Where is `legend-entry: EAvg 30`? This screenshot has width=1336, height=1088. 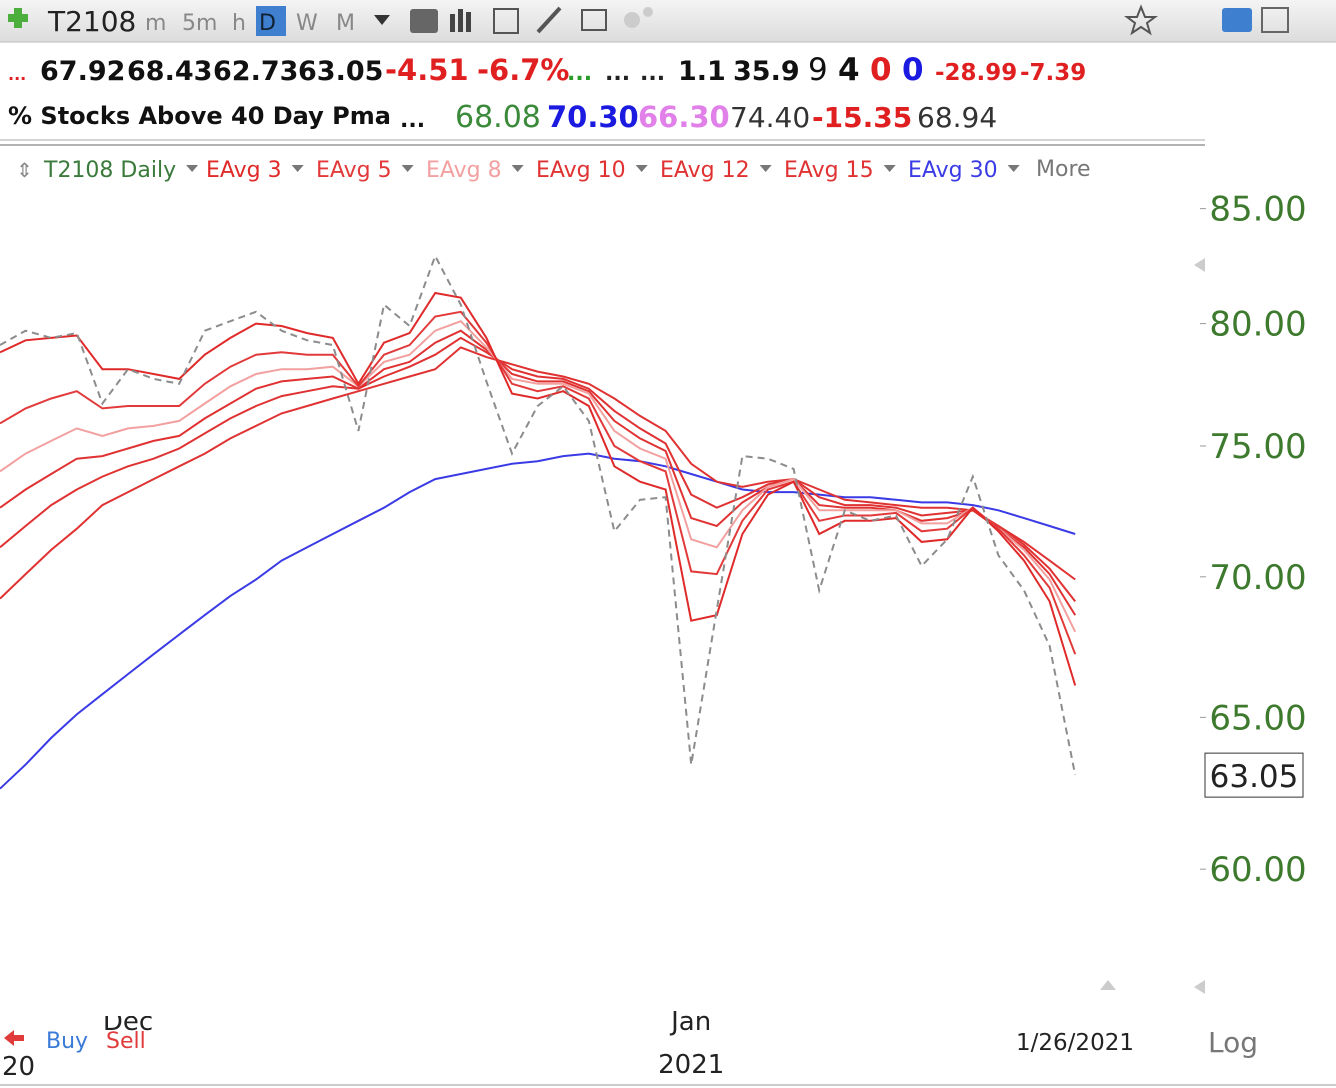 legend-entry: EAvg 30 is located at coordinates (953, 170).